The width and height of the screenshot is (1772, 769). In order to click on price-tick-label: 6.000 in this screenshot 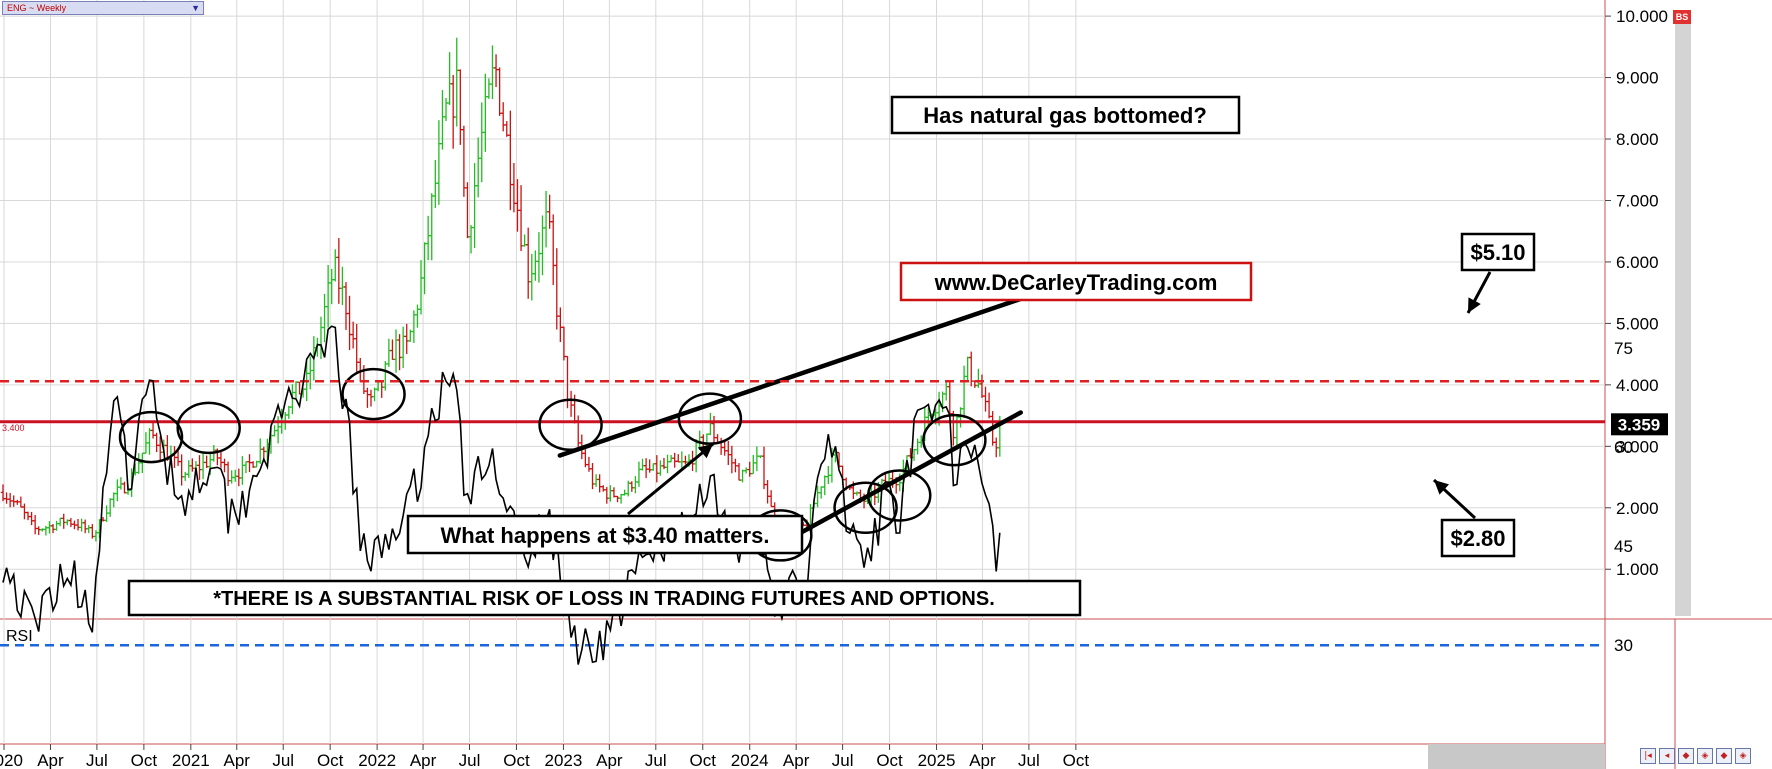, I will do `click(1637, 262)`.